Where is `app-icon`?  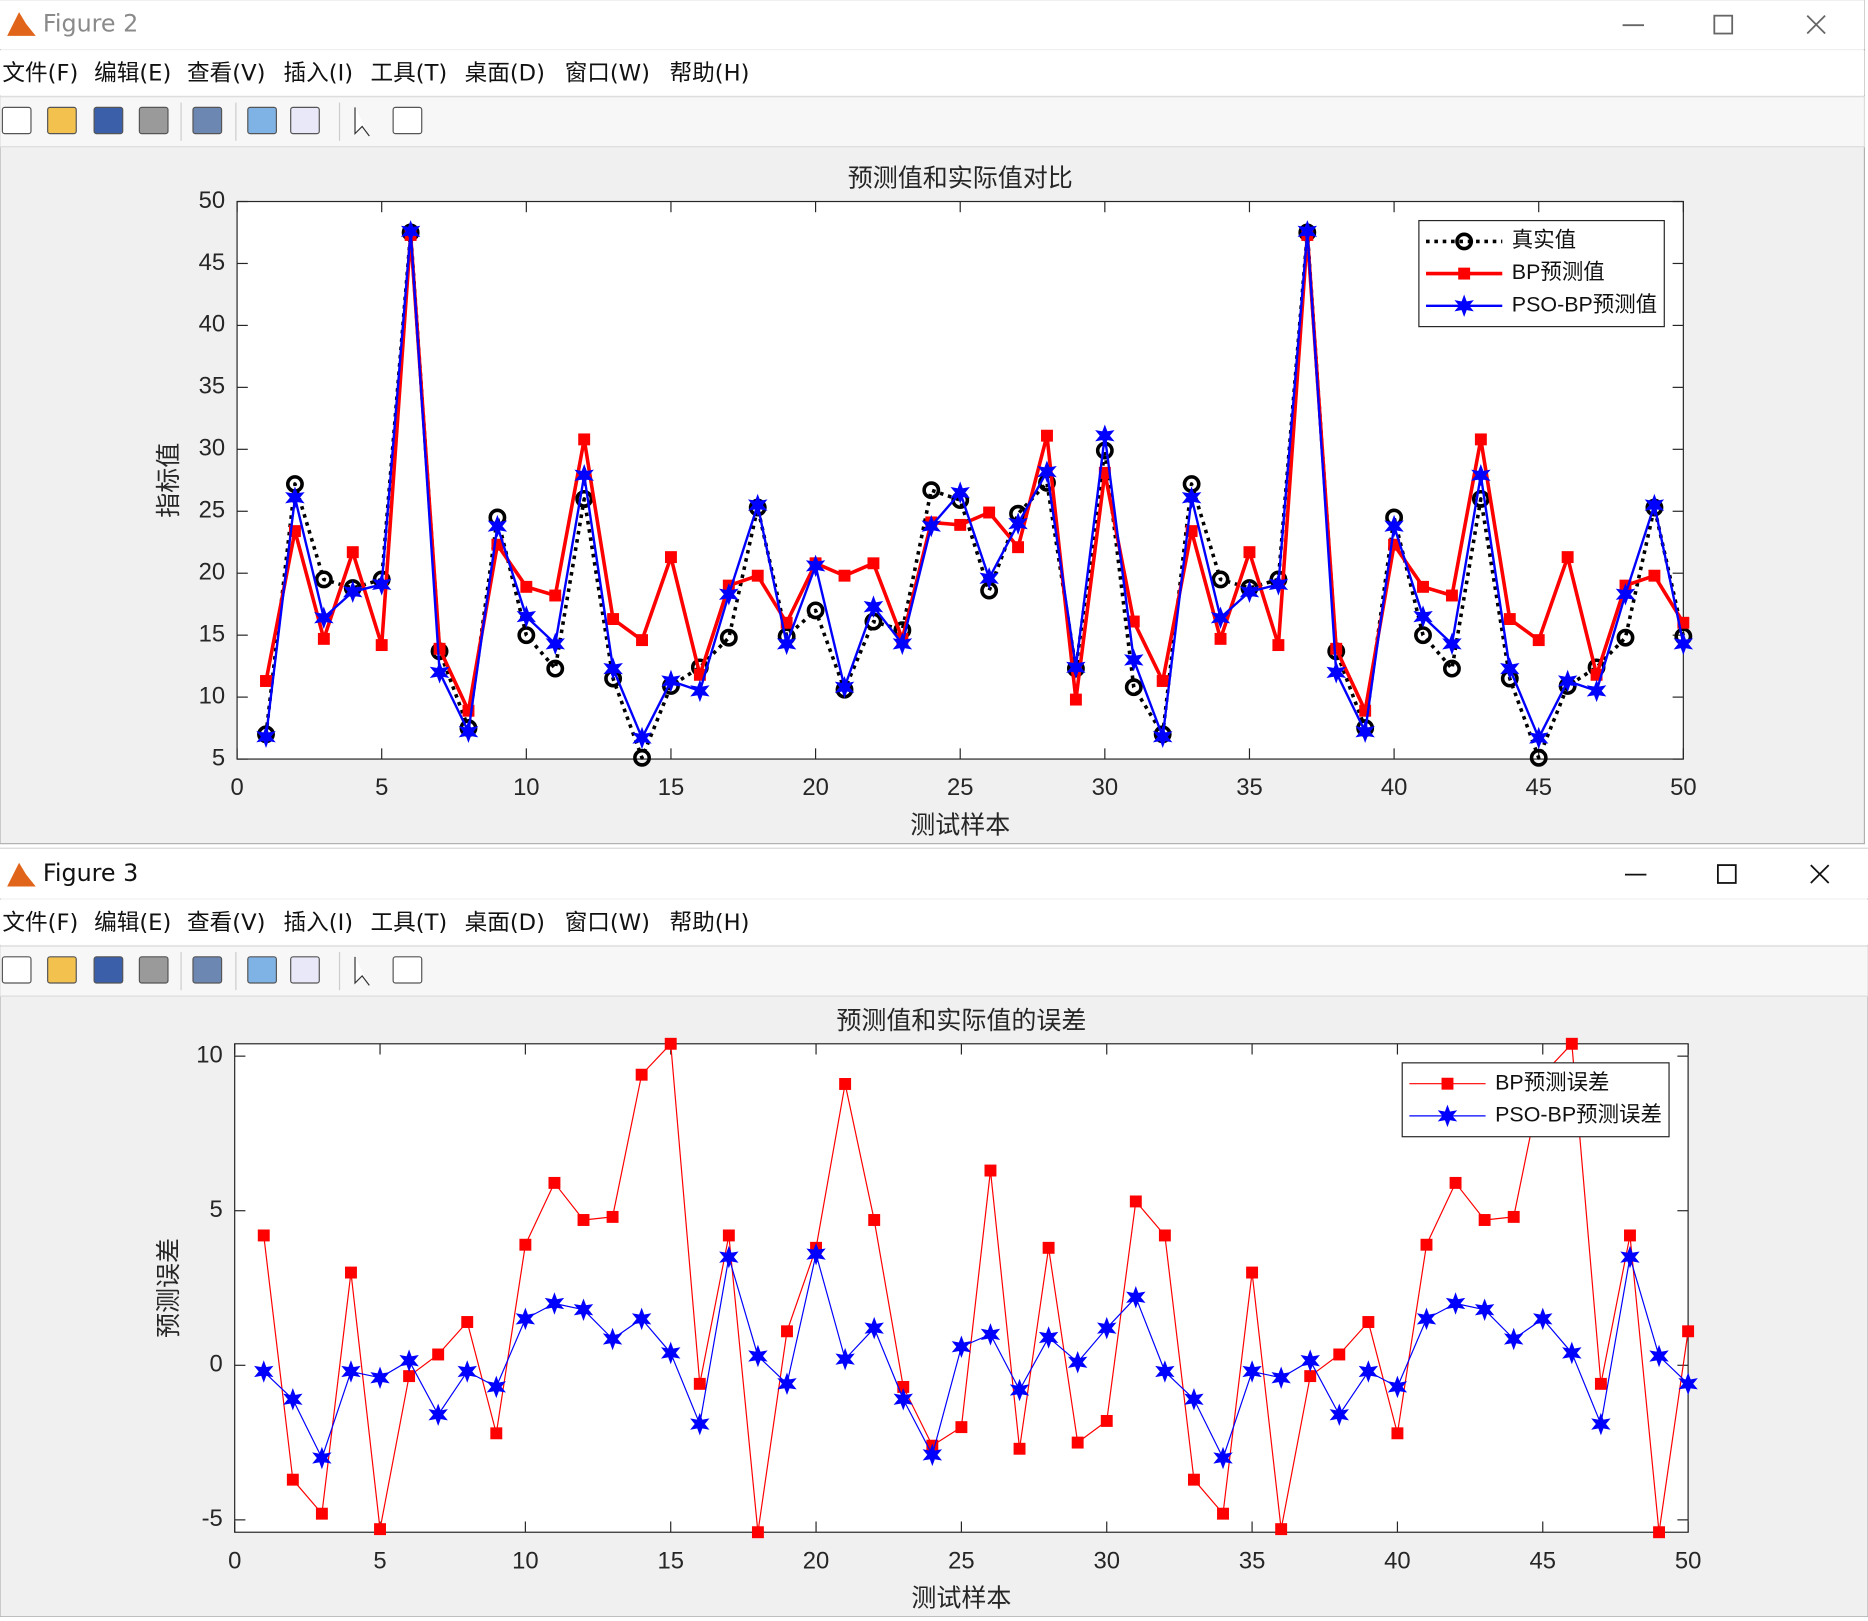 app-icon is located at coordinates (21, 874).